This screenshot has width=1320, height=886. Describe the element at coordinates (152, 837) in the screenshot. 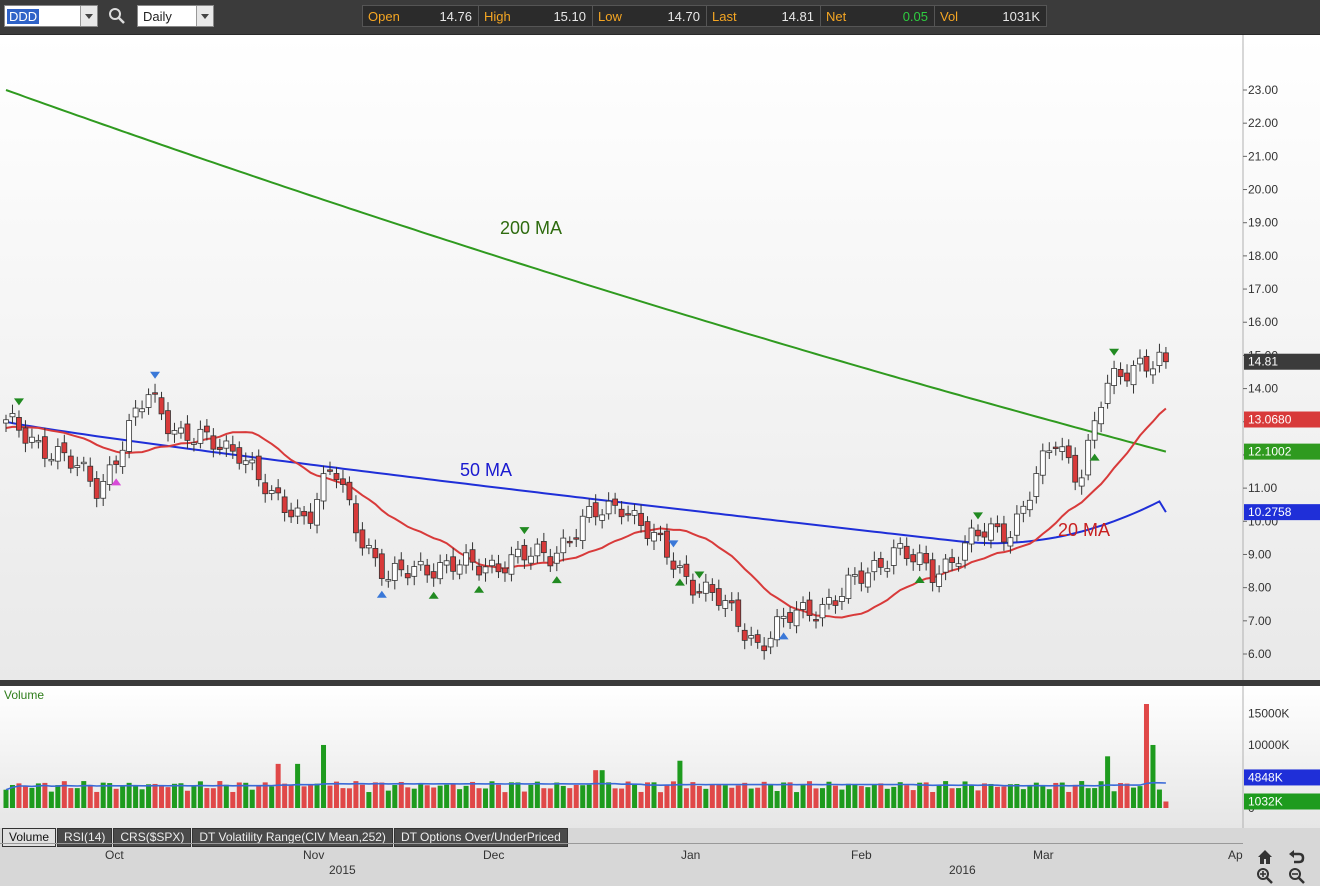

I see `indicator-tab: CRS($SPX)` at that location.